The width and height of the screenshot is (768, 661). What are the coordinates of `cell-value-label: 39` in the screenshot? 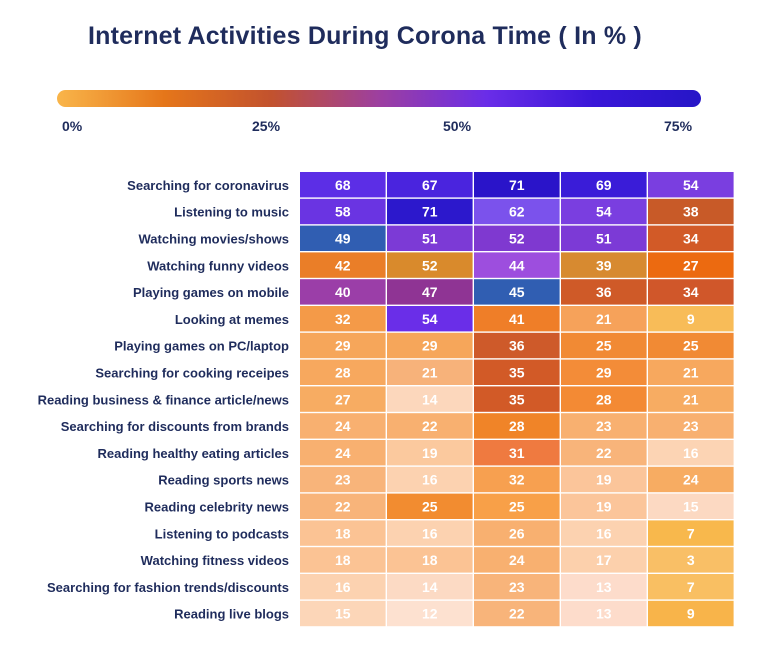 It's located at (604, 265).